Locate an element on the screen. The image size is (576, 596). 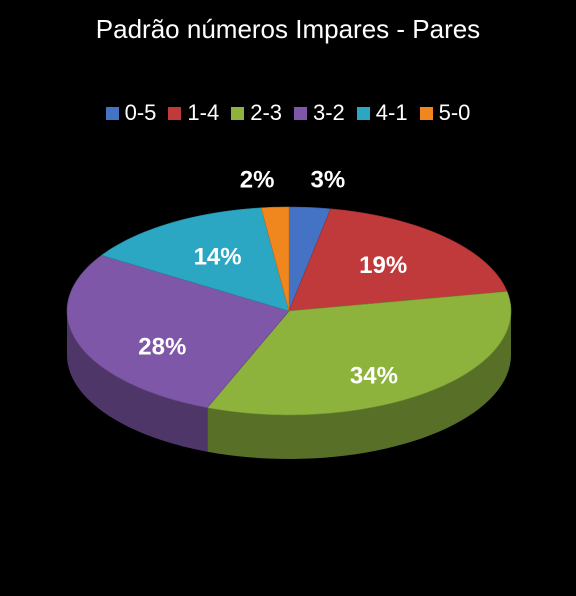
legend-label: 5-0 is located at coordinates (454, 112).